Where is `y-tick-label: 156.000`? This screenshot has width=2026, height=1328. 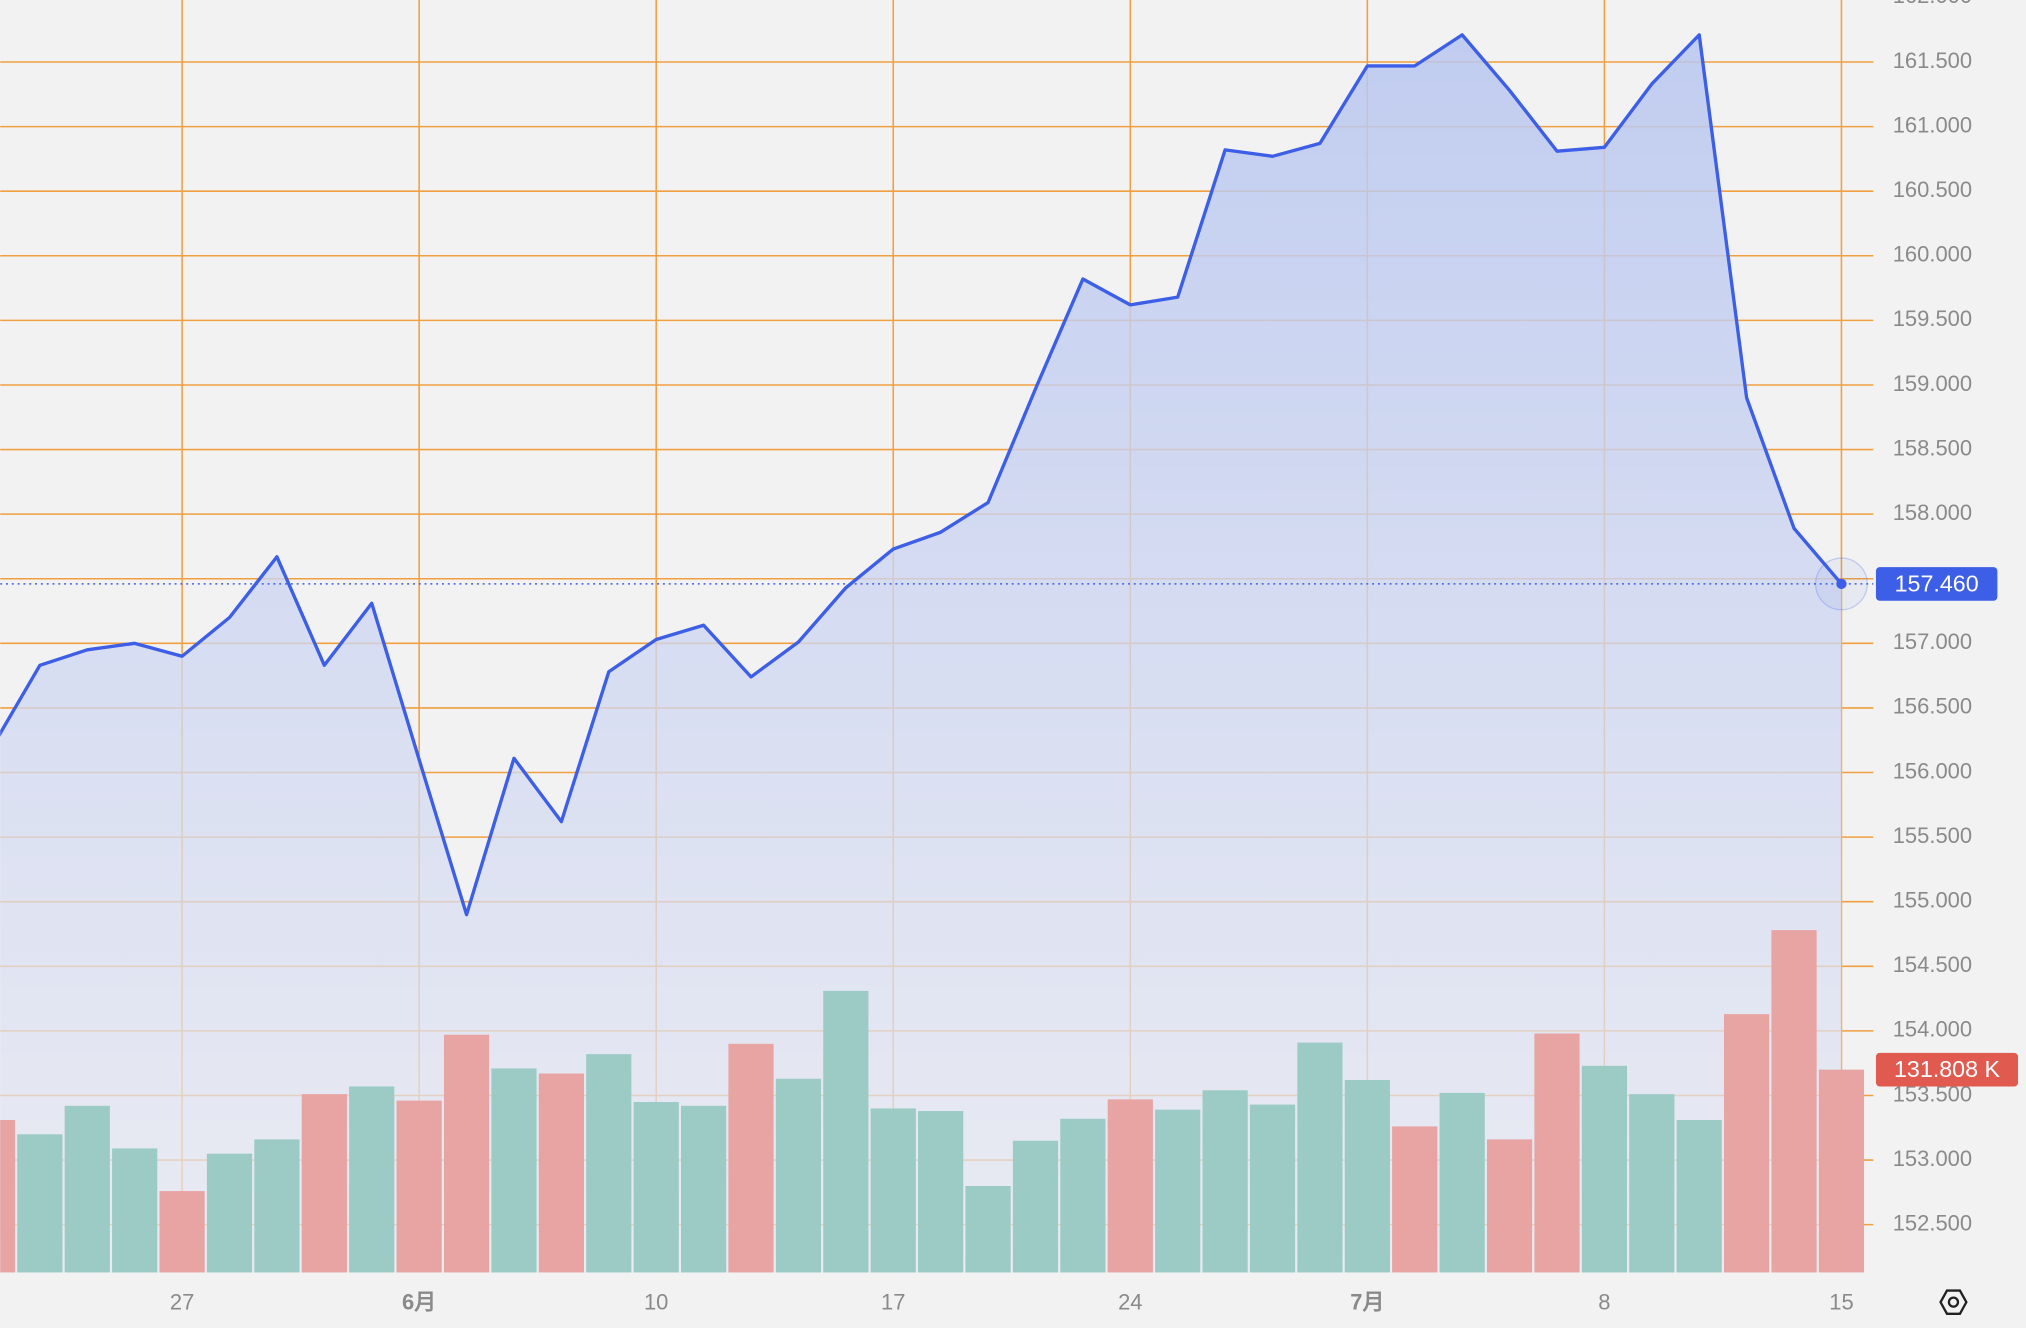 y-tick-label: 156.000 is located at coordinates (1932, 770).